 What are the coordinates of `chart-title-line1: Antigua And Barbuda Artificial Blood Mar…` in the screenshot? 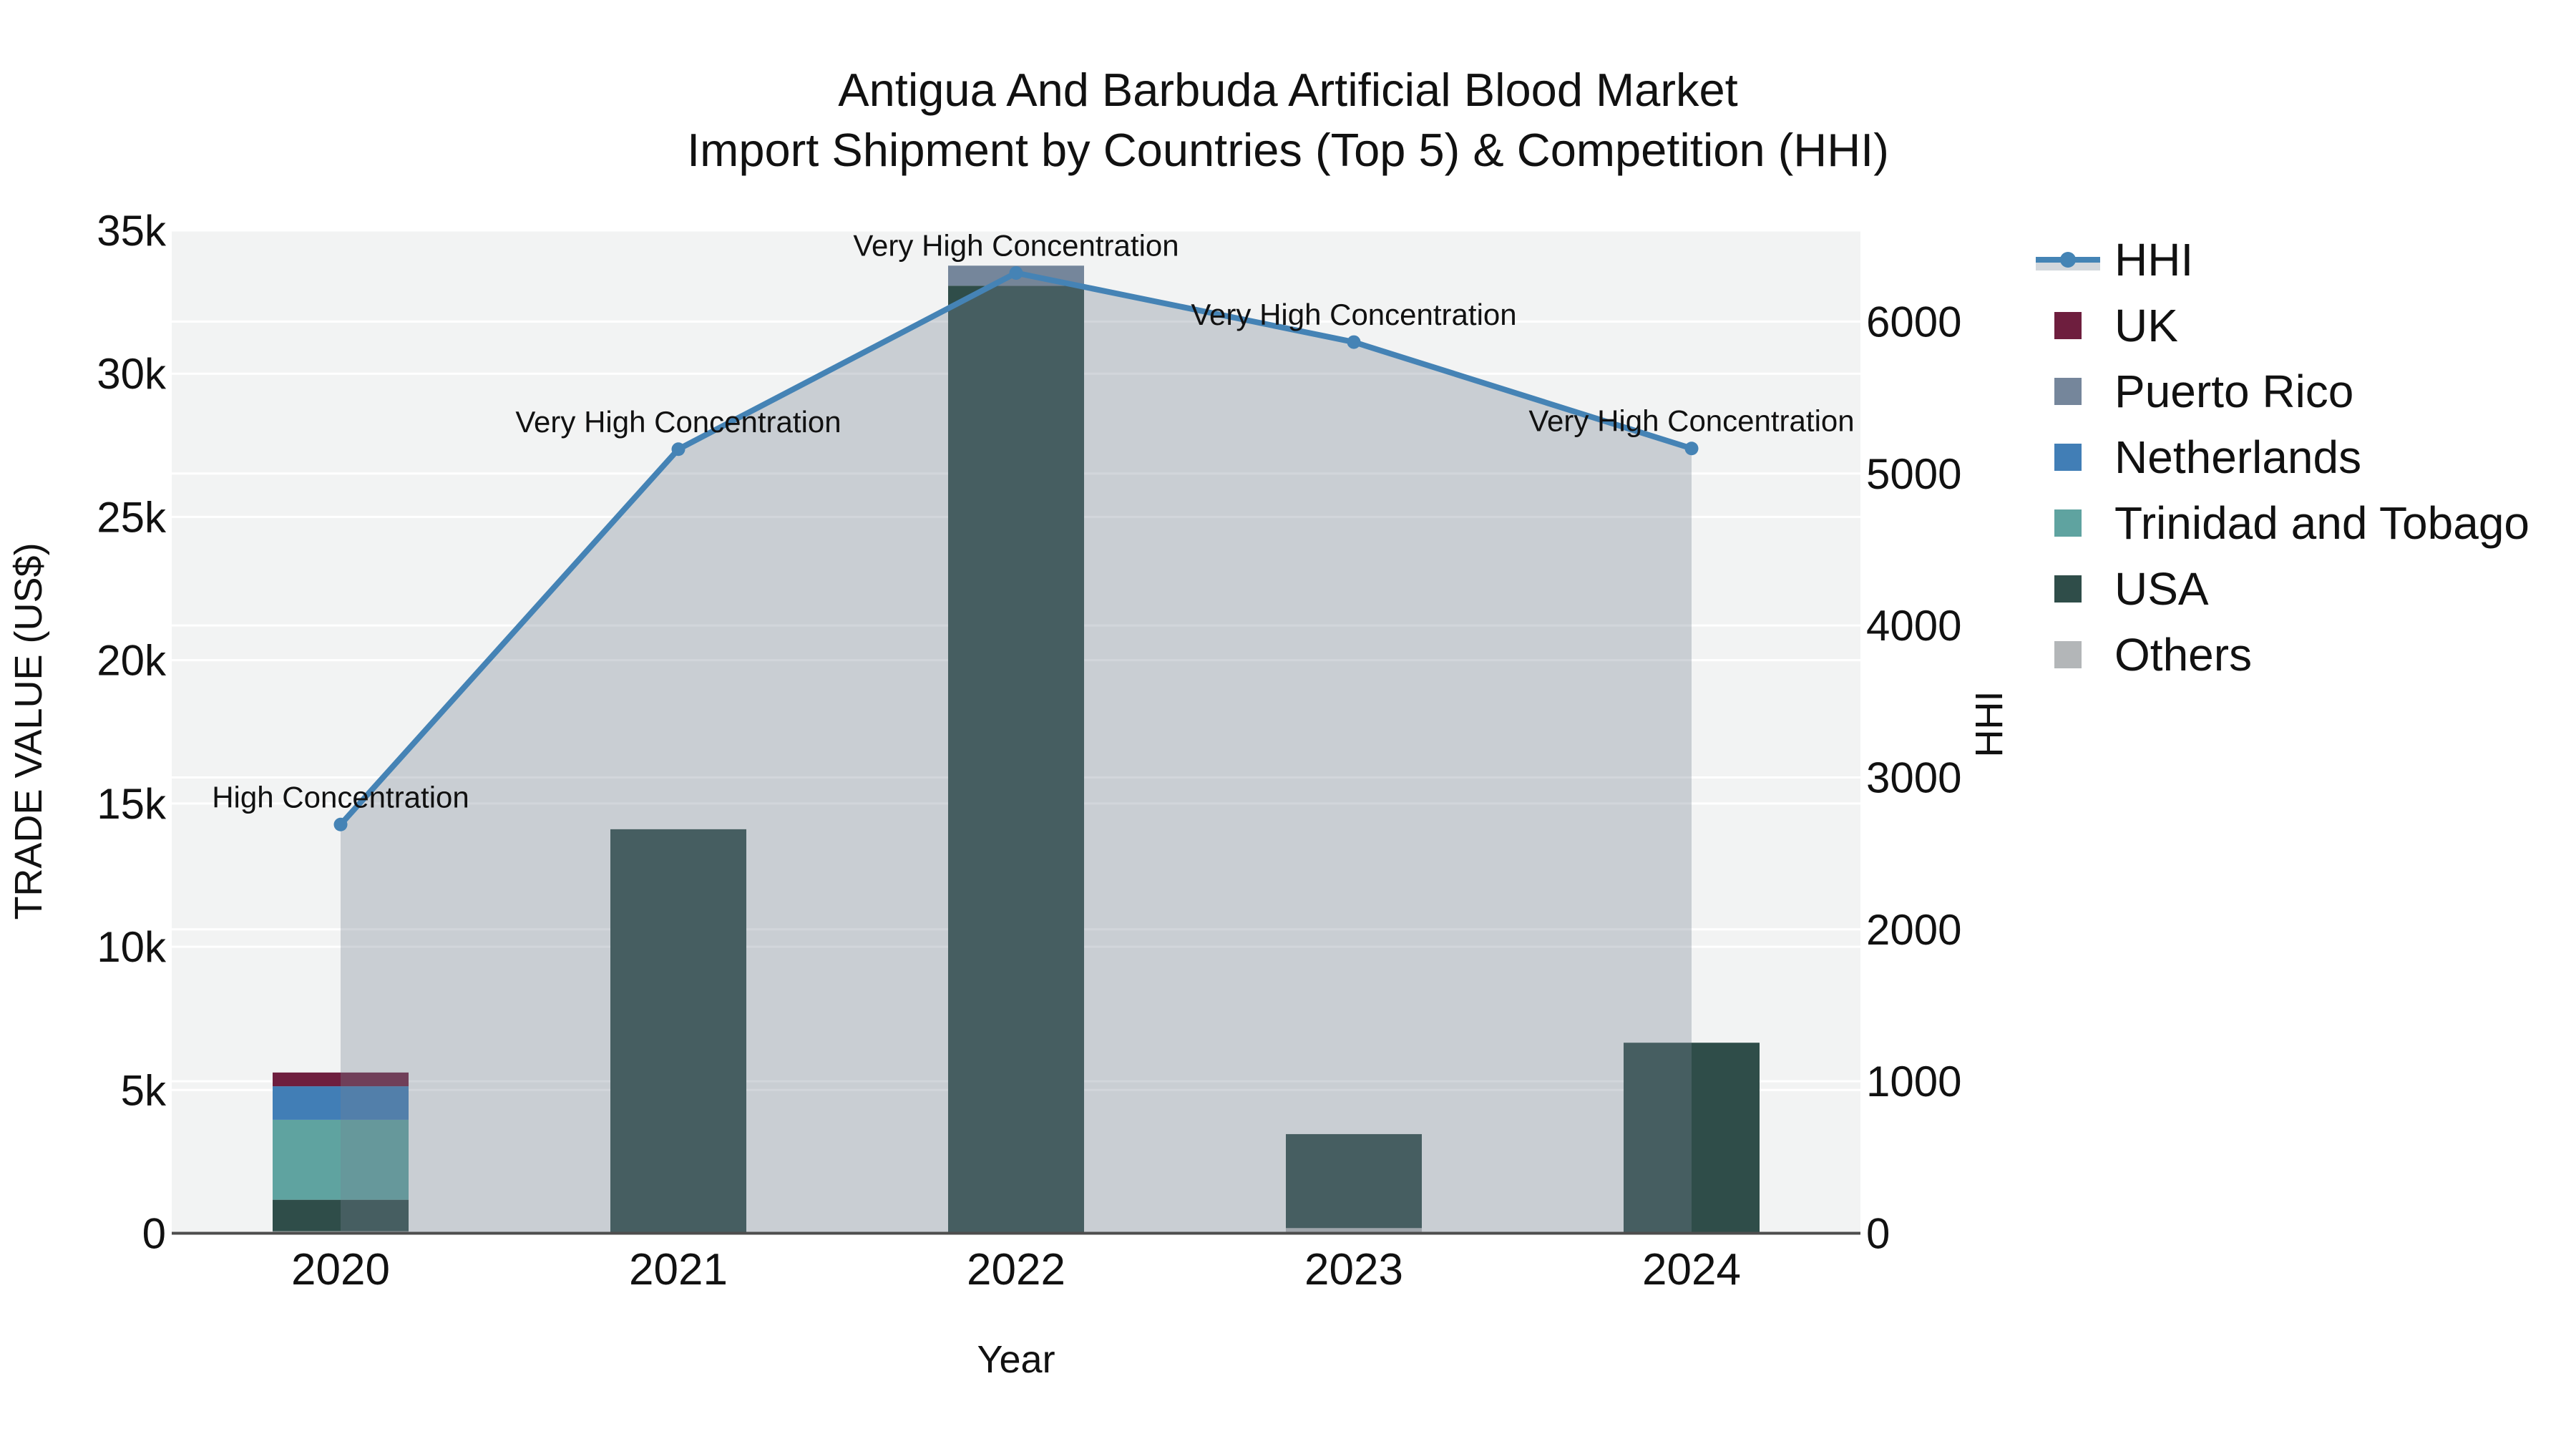 It's located at (1288, 90).